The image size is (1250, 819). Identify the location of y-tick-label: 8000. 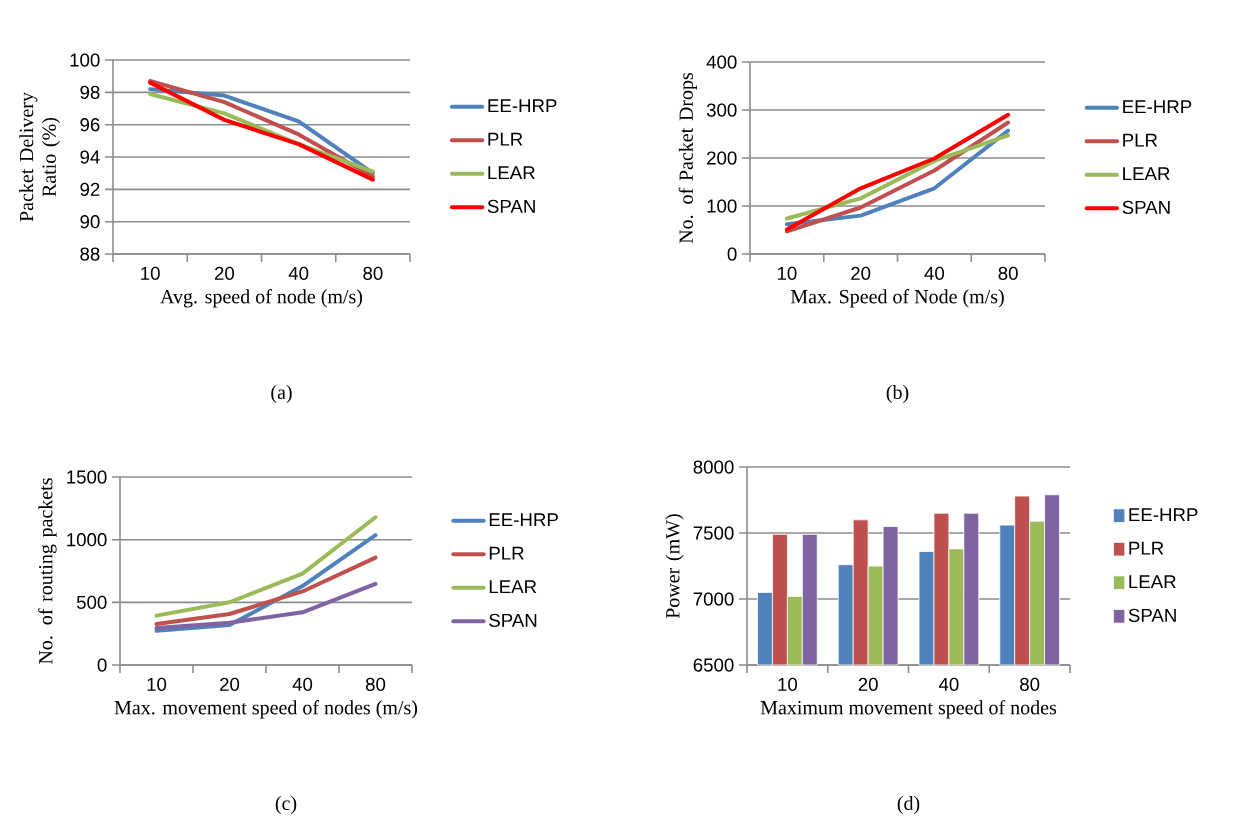
(713, 467).